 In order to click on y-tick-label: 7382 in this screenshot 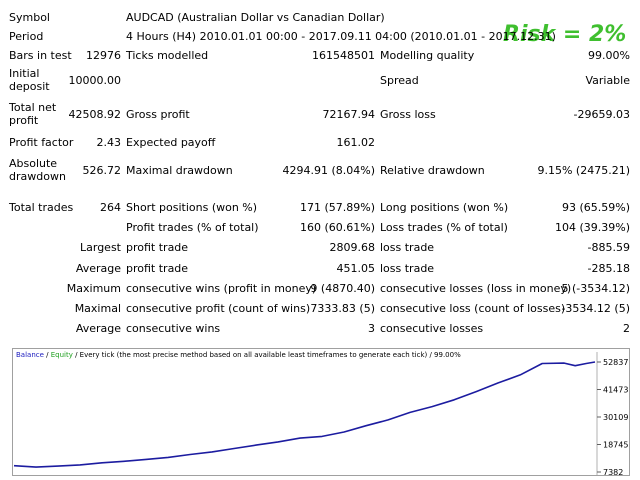, I will do `click(613, 472)`.